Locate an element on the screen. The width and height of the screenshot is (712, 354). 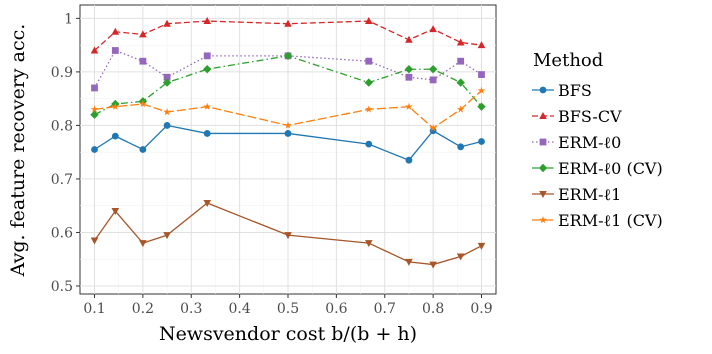
legend-entry: ERM-ℓ1 (CV) is located at coordinates (597, 220).